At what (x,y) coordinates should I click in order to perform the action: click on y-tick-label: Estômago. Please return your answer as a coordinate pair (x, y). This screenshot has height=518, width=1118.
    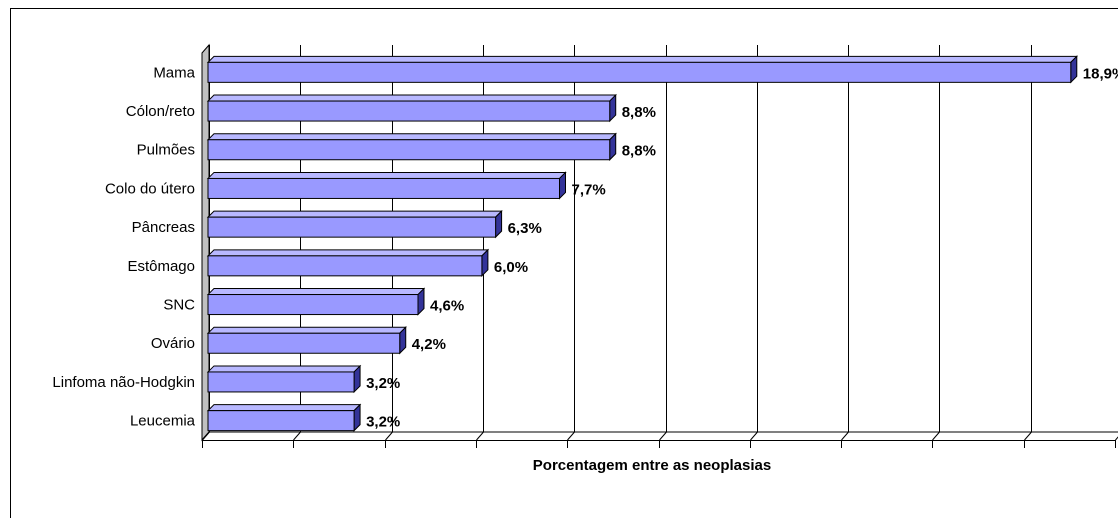
    Looking at the image, I should click on (161, 266).